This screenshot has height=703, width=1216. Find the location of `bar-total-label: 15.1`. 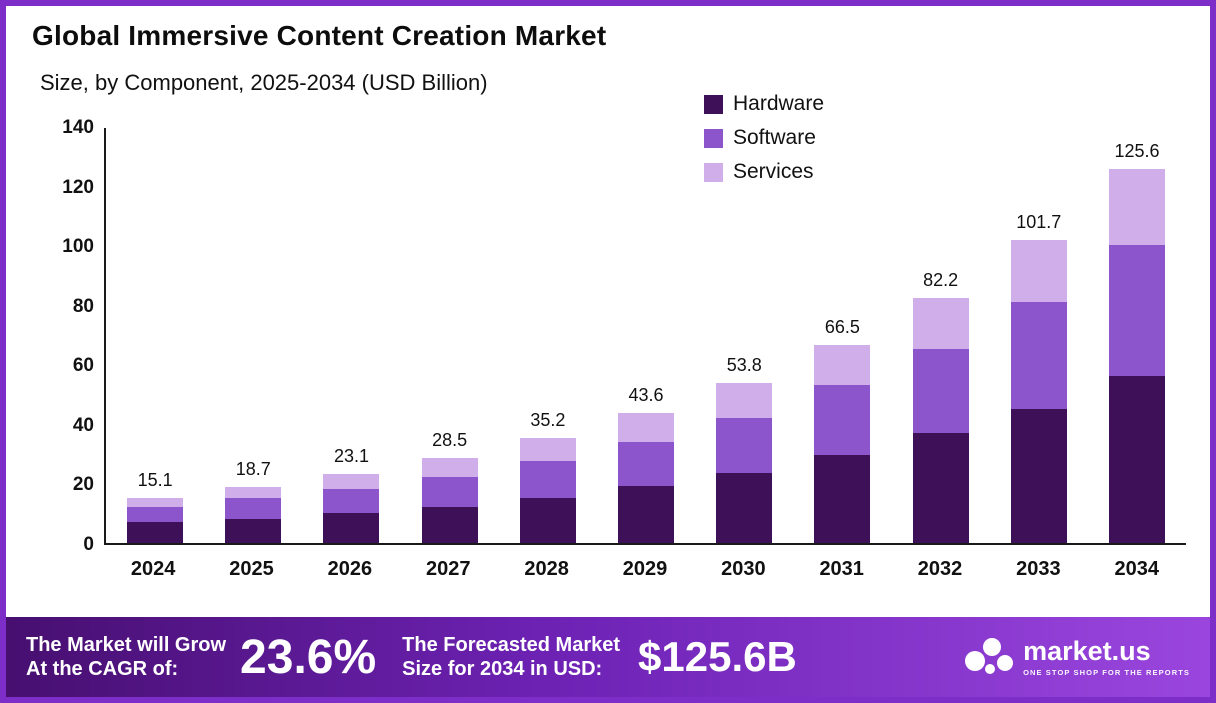

bar-total-label: 15.1 is located at coordinates (155, 480).